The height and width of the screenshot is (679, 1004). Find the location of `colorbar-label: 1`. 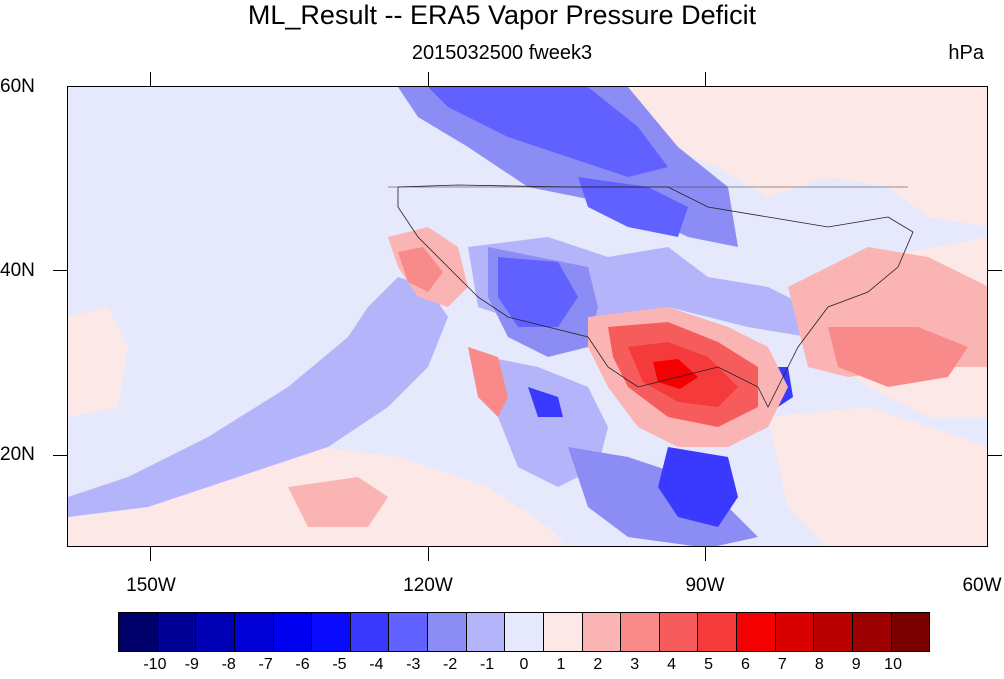

colorbar-label: 1 is located at coordinates (561, 664).